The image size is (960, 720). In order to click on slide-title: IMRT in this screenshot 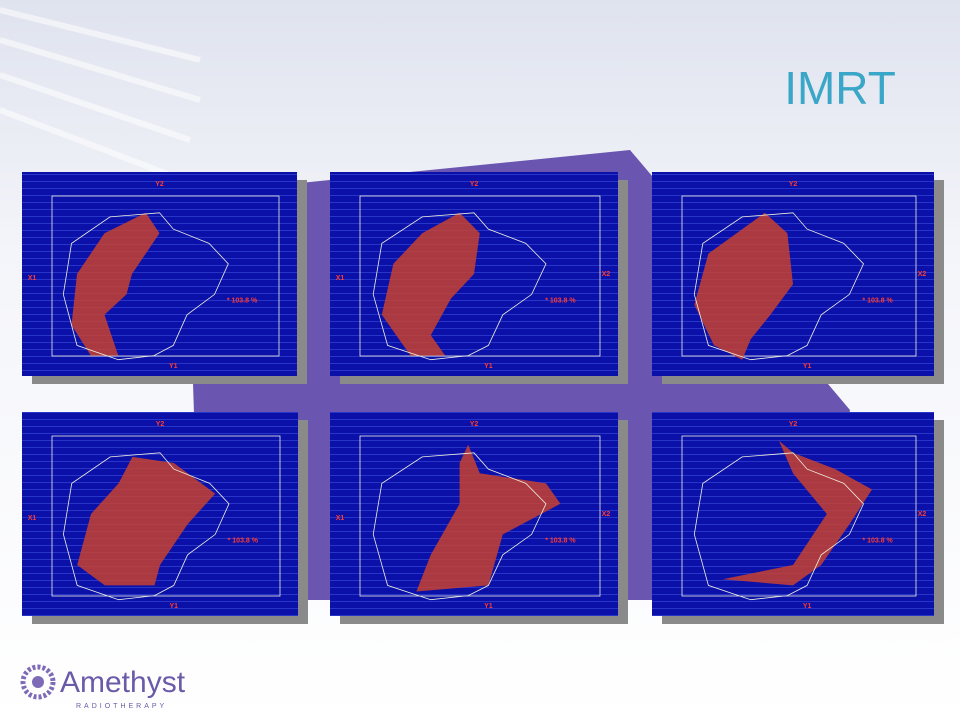, I will do `click(840, 88)`.